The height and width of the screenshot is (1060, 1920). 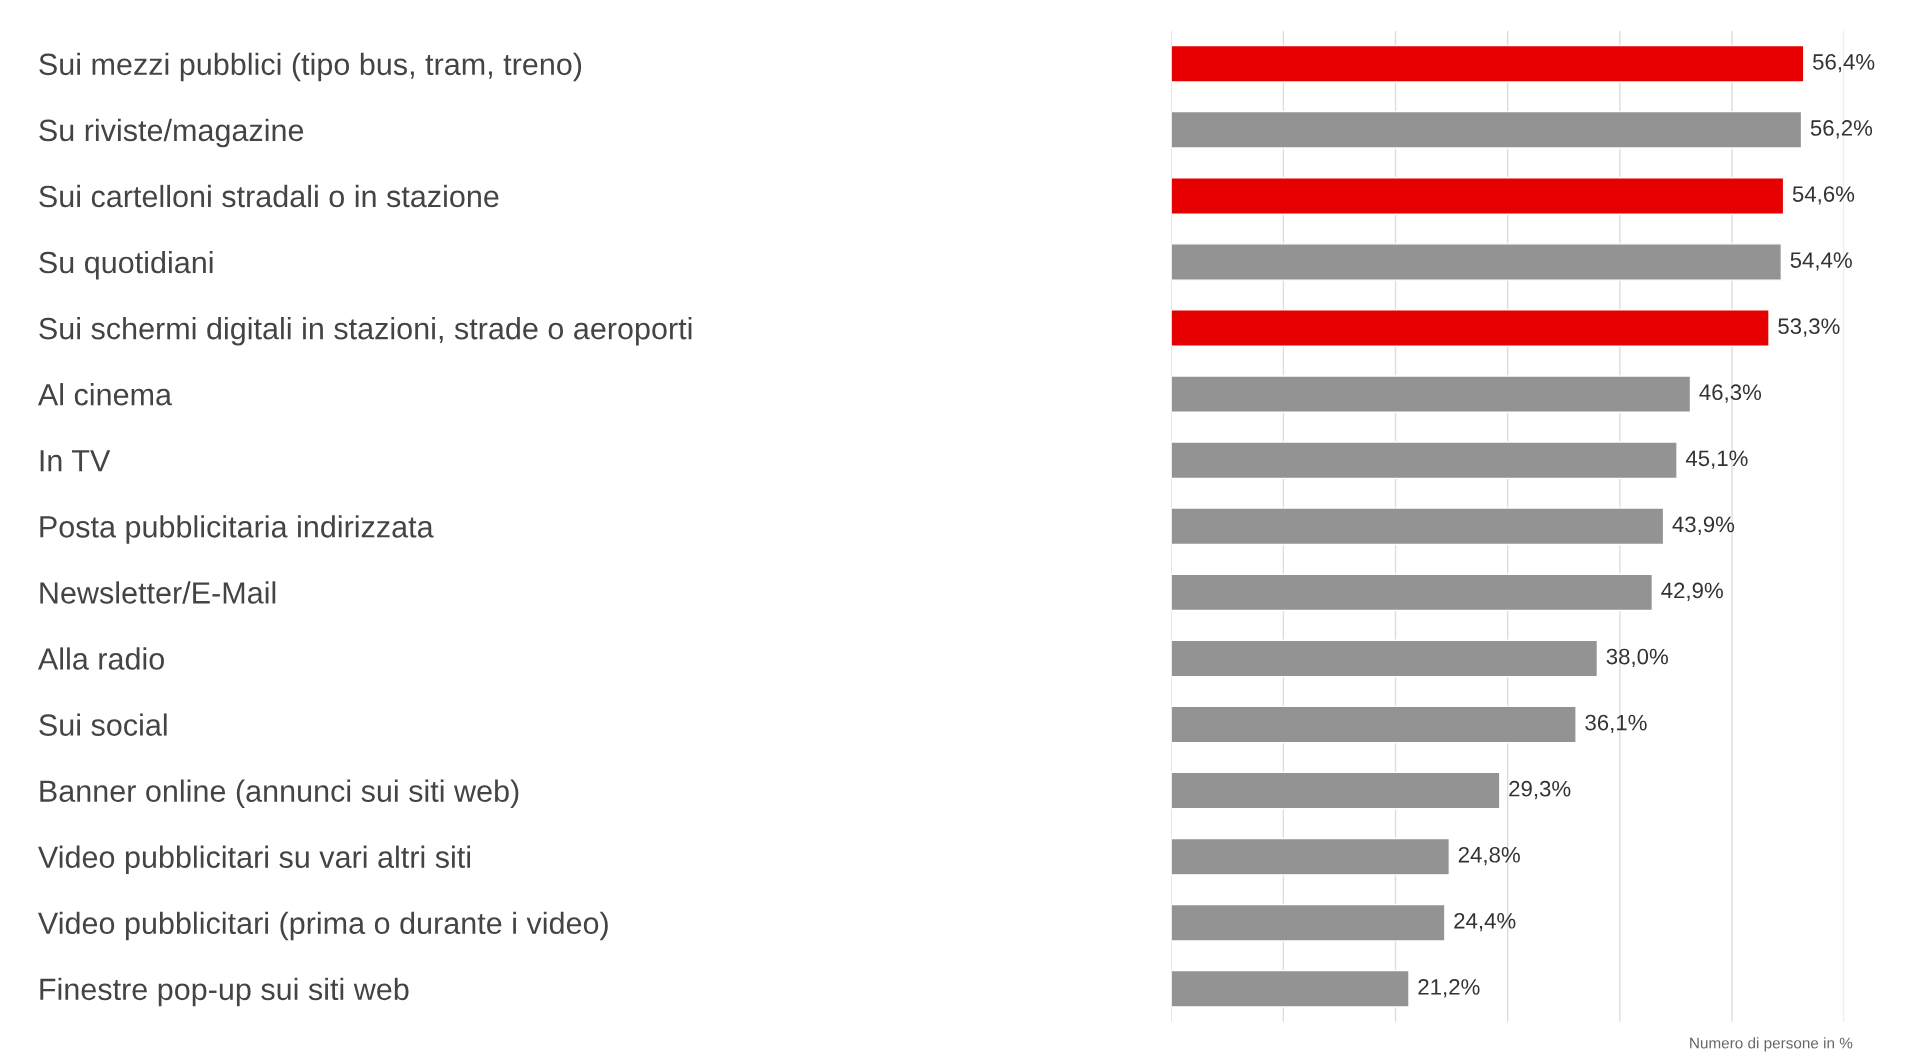 I want to click on data-label: 56,4%, so click(x=1844, y=63).